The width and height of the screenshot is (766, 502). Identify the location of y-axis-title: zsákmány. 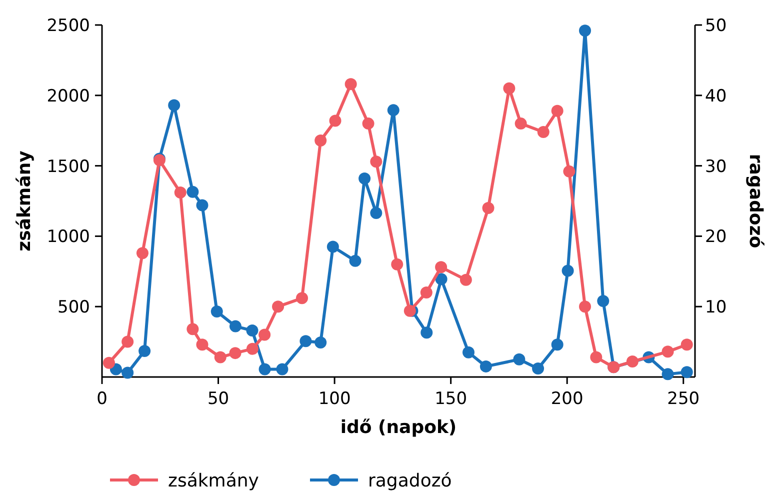
(24, 201).